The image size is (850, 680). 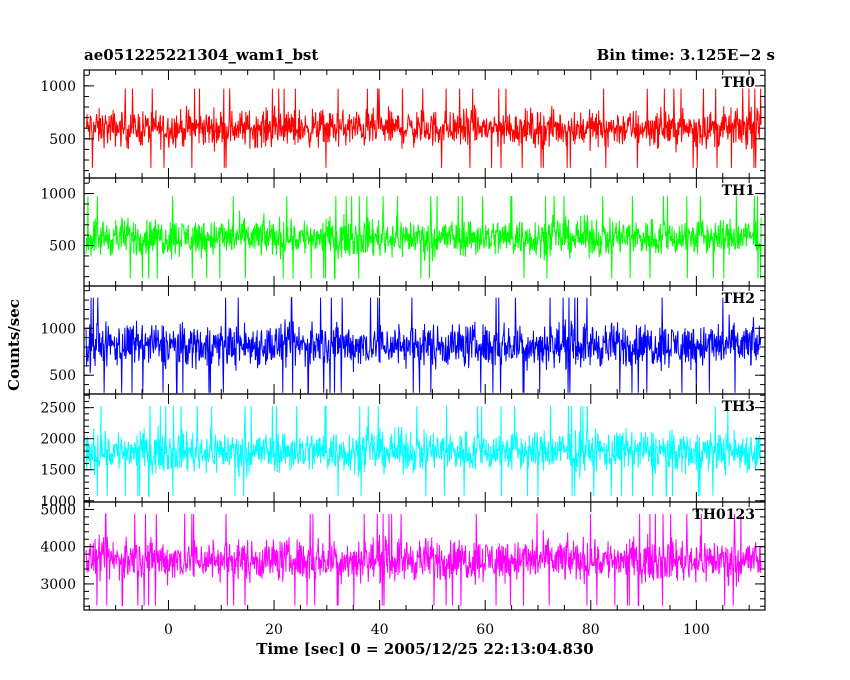 What do you see at coordinates (738, 191) in the screenshot?
I see `panel-label-th1: TH1` at bounding box center [738, 191].